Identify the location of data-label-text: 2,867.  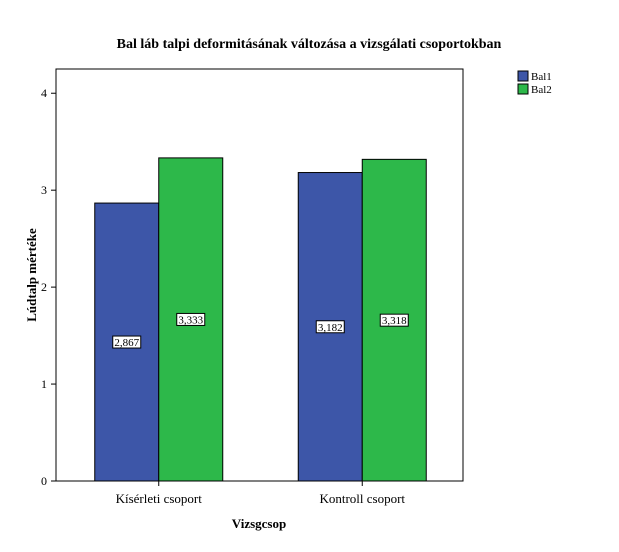
(126, 343).